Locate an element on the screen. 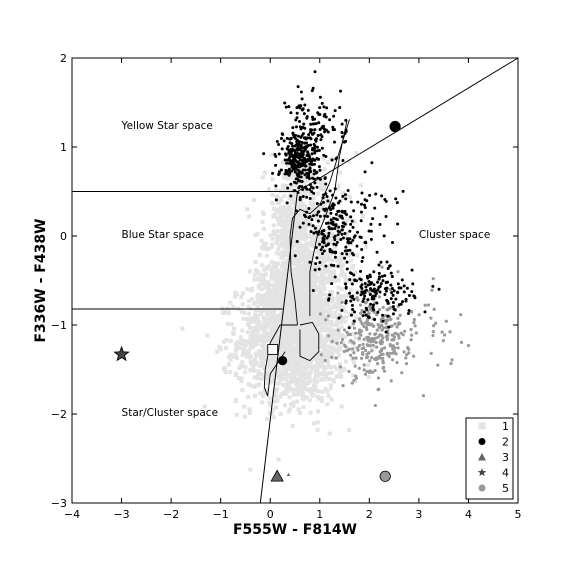 The width and height of the screenshot is (576, 580). legend-label: 3 is located at coordinates (505, 457).